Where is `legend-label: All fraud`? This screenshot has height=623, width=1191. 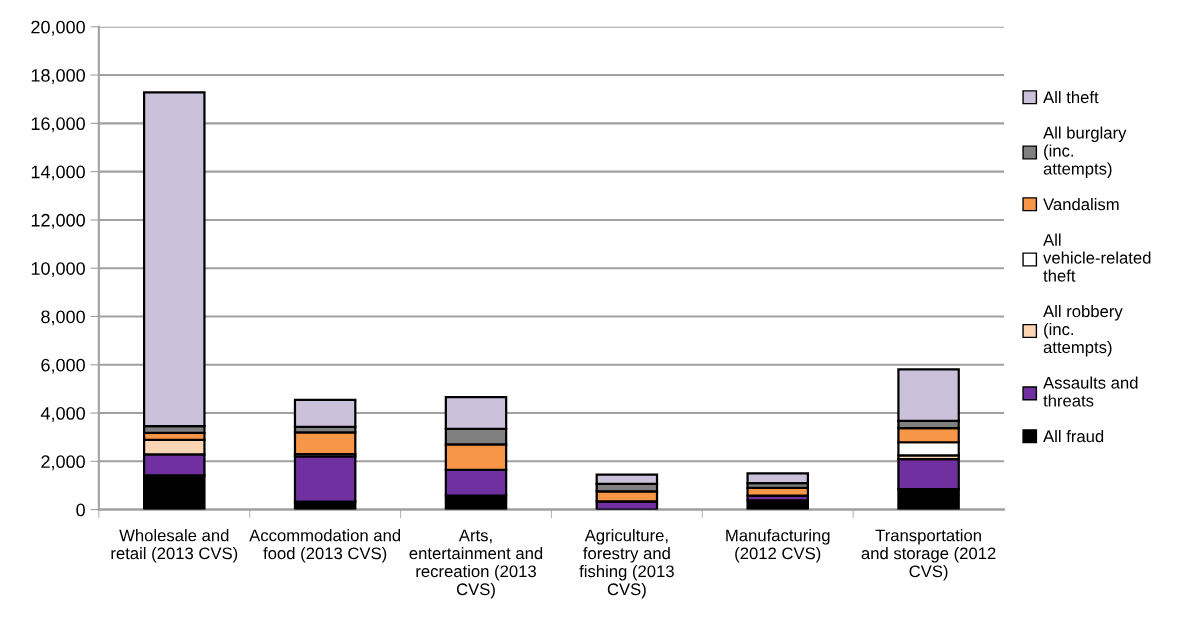 legend-label: All fraud is located at coordinates (1073, 436).